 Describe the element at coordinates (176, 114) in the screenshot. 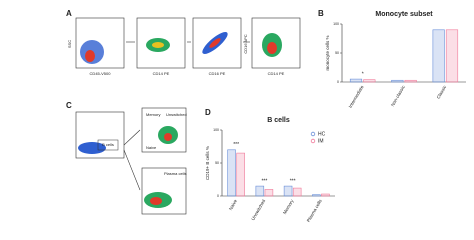

I see `flow-label: Unswitched` at that location.